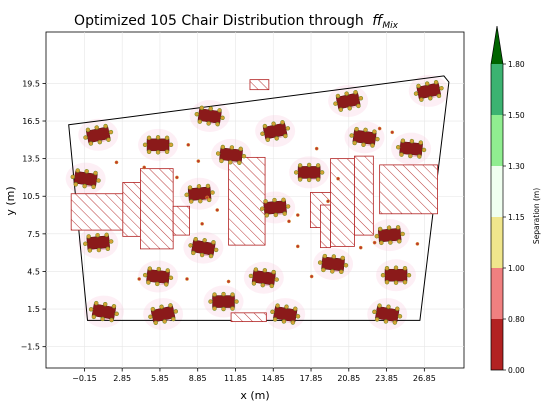 This screenshot has height=407, width=550. Describe the element at coordinates (497, 45) in the screenshot. I see `colorbar-extension` at that location.